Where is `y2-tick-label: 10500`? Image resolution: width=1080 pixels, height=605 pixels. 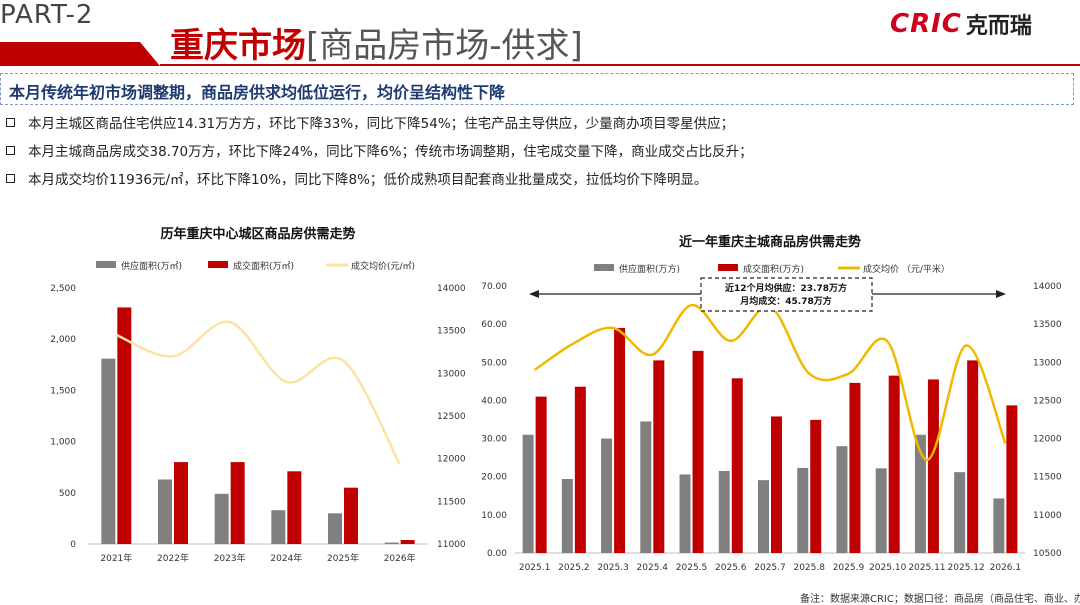 y2-tick-label: 10500 is located at coordinates (1047, 554).